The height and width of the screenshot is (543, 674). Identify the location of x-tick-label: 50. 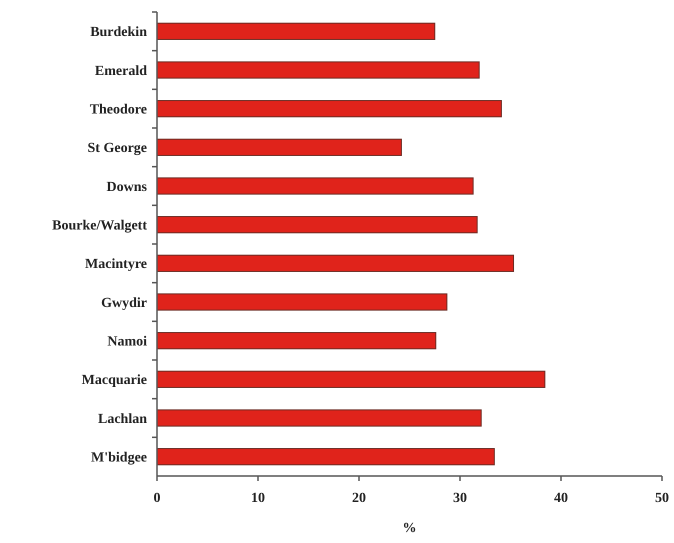
(662, 498).